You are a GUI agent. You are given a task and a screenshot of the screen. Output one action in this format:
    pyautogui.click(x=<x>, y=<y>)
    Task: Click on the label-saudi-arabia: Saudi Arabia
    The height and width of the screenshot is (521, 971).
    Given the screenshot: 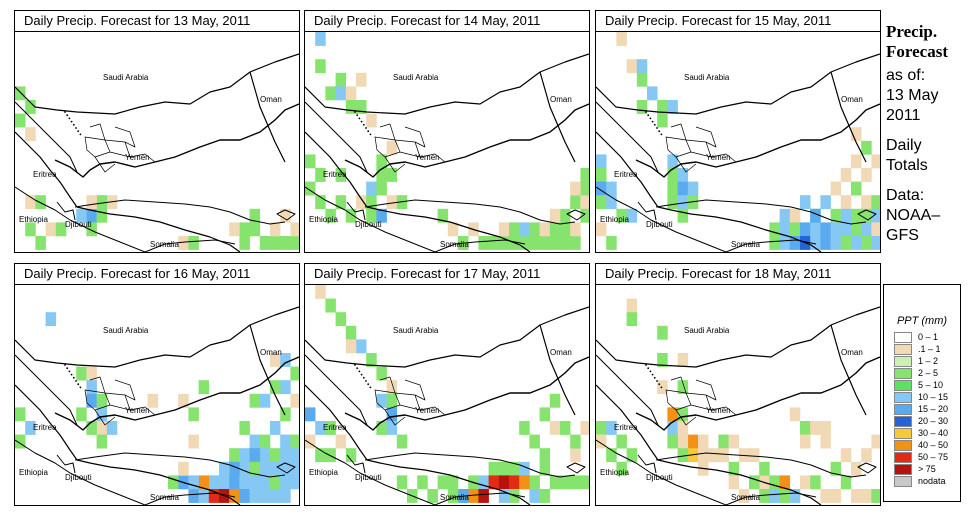 What is the action you would take?
    pyautogui.click(x=126, y=77)
    